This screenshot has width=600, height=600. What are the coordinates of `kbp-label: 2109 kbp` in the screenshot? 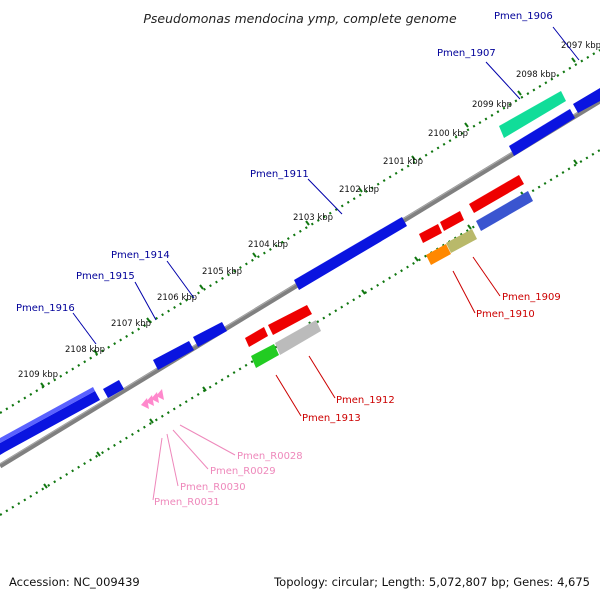 It's located at (38, 375).